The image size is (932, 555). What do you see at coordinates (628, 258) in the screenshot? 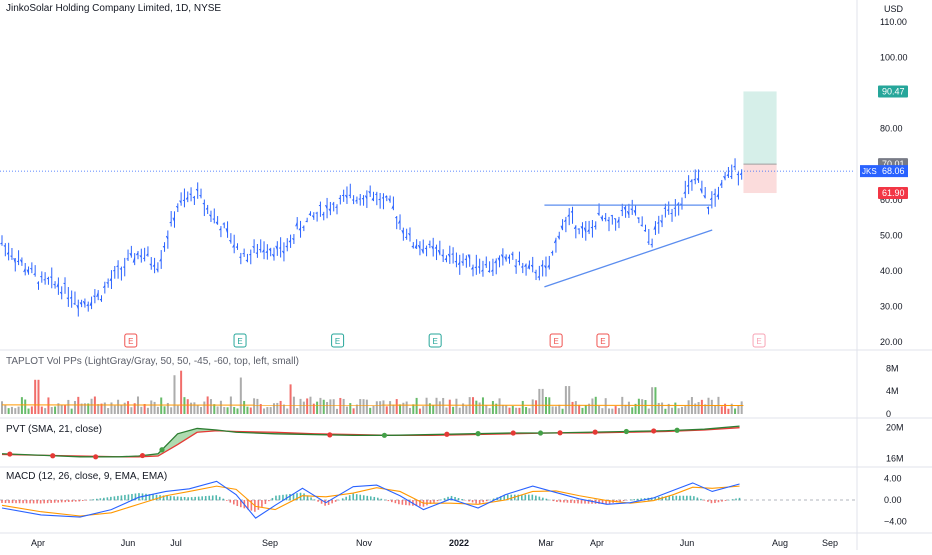
I see `support-trendline` at bounding box center [628, 258].